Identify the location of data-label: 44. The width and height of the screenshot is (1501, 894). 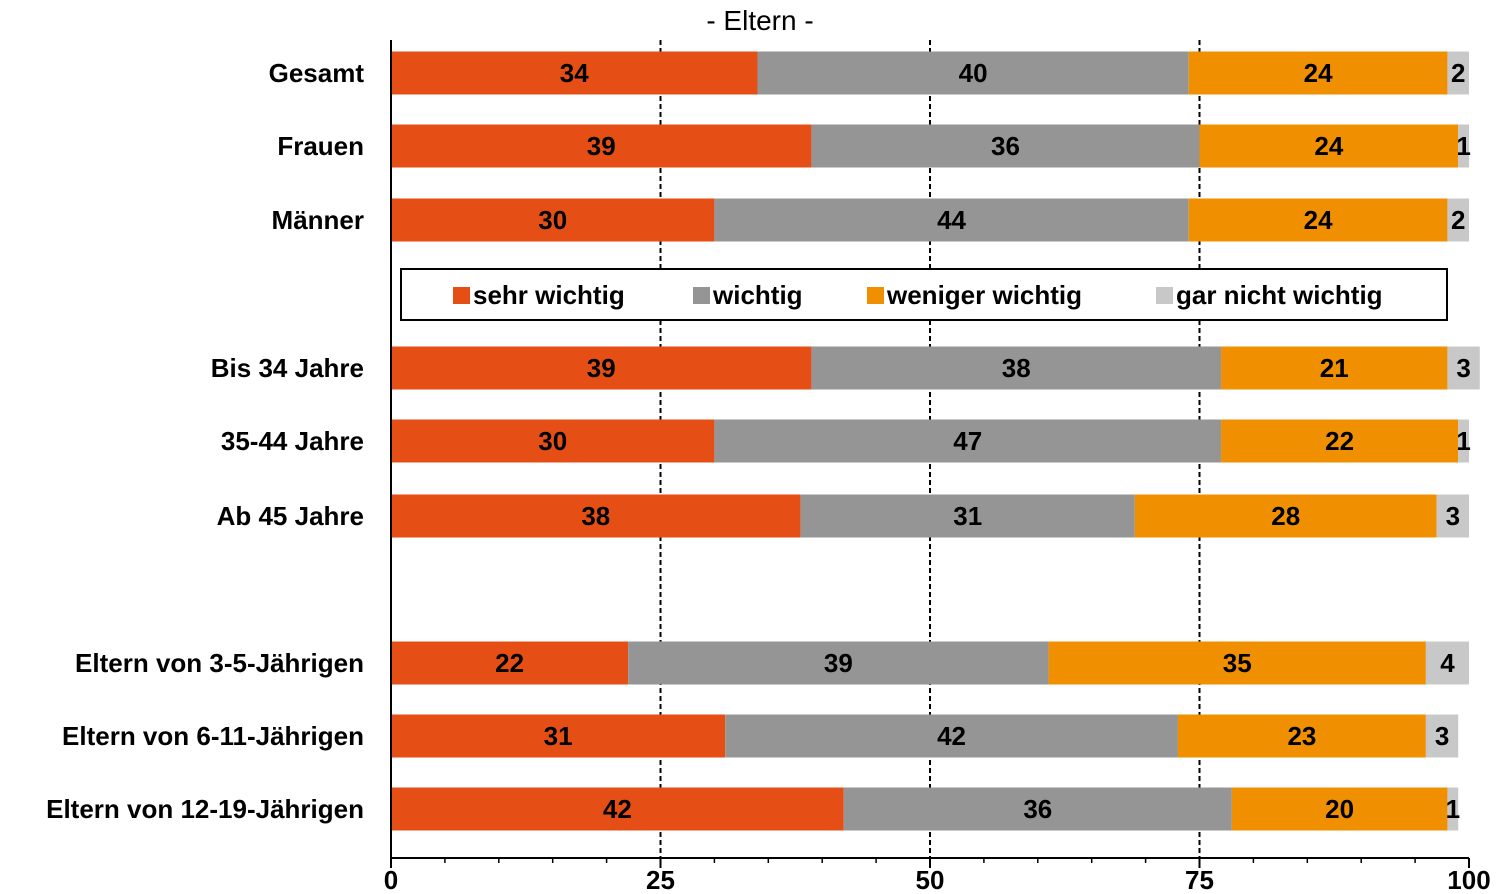
(951, 220).